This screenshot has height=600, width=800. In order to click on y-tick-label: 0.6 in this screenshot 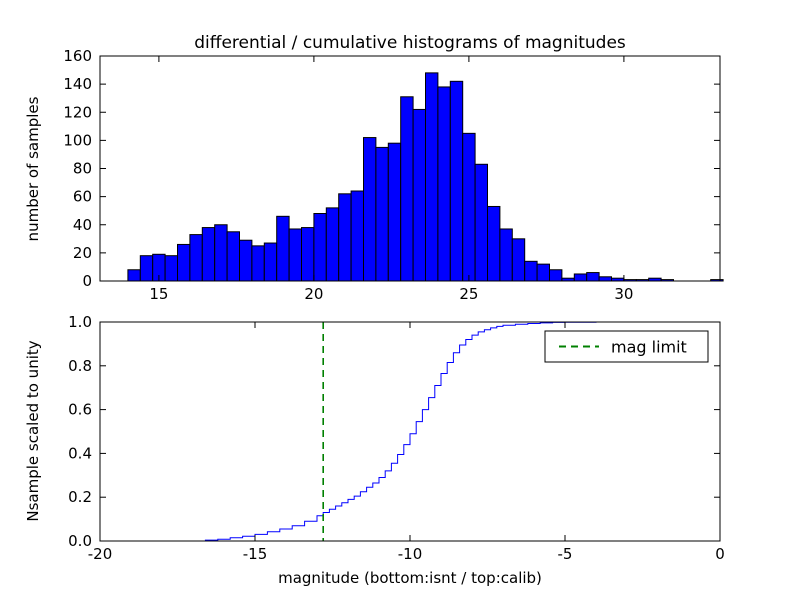, I will do `click(80, 410)`.